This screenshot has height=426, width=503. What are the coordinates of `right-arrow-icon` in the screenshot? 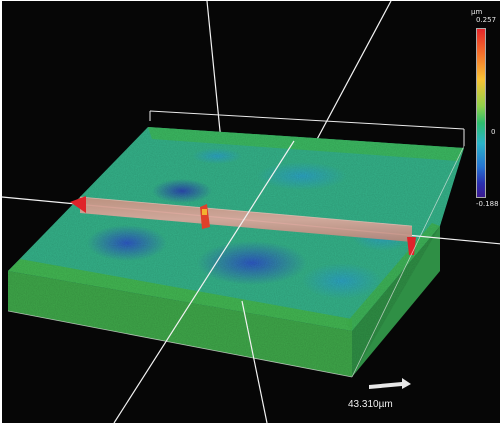 It's located at (390, 383).